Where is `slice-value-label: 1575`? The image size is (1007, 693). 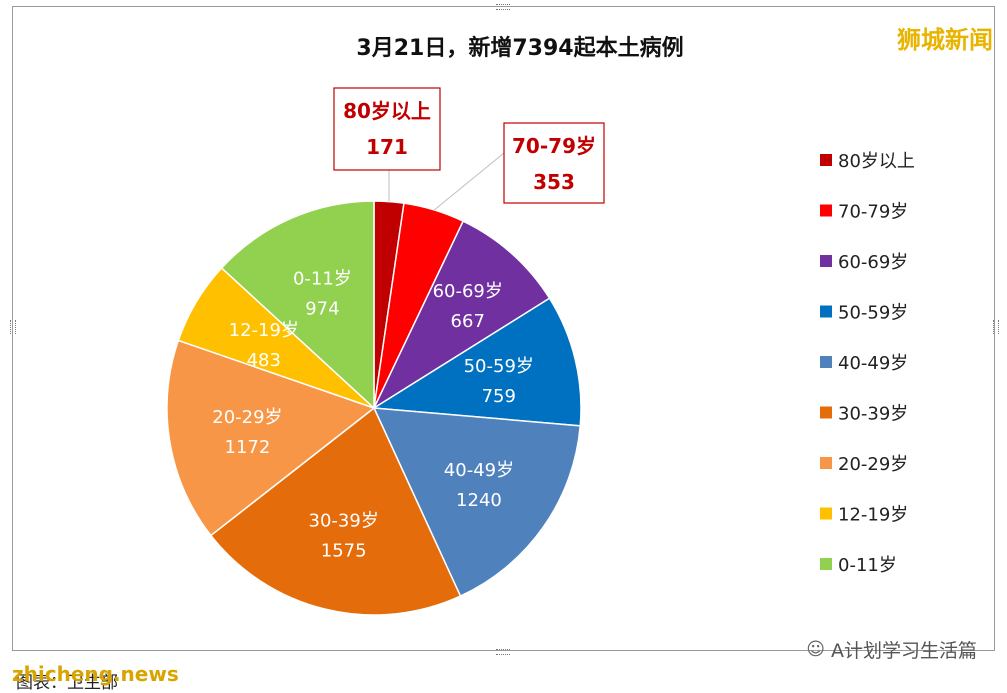
slice-value-label: 1575 is located at coordinates (344, 551).